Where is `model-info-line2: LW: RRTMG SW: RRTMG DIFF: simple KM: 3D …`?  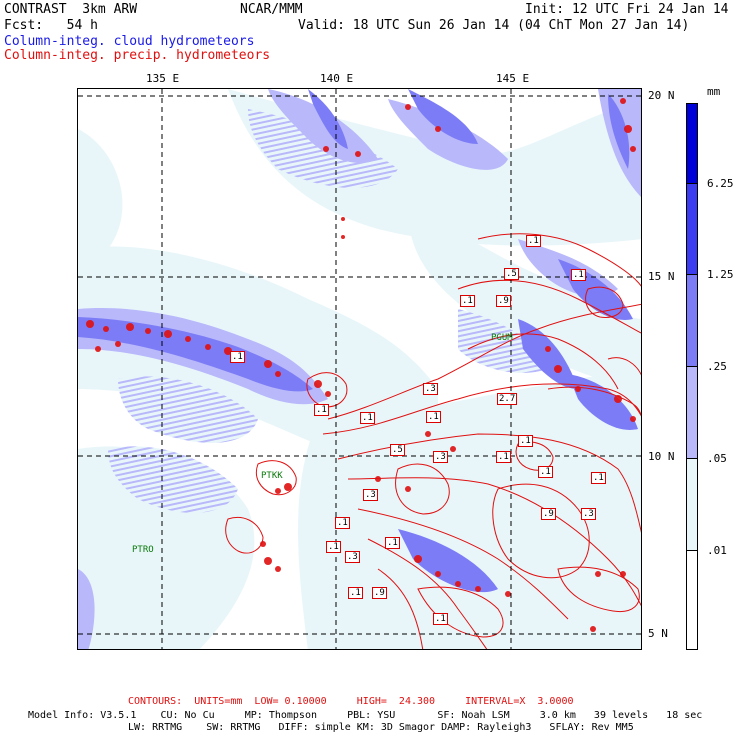 model-info-line2: LW: RRTMG SW: RRTMG DIFF: simple KM: 3D … is located at coordinates (381, 727).